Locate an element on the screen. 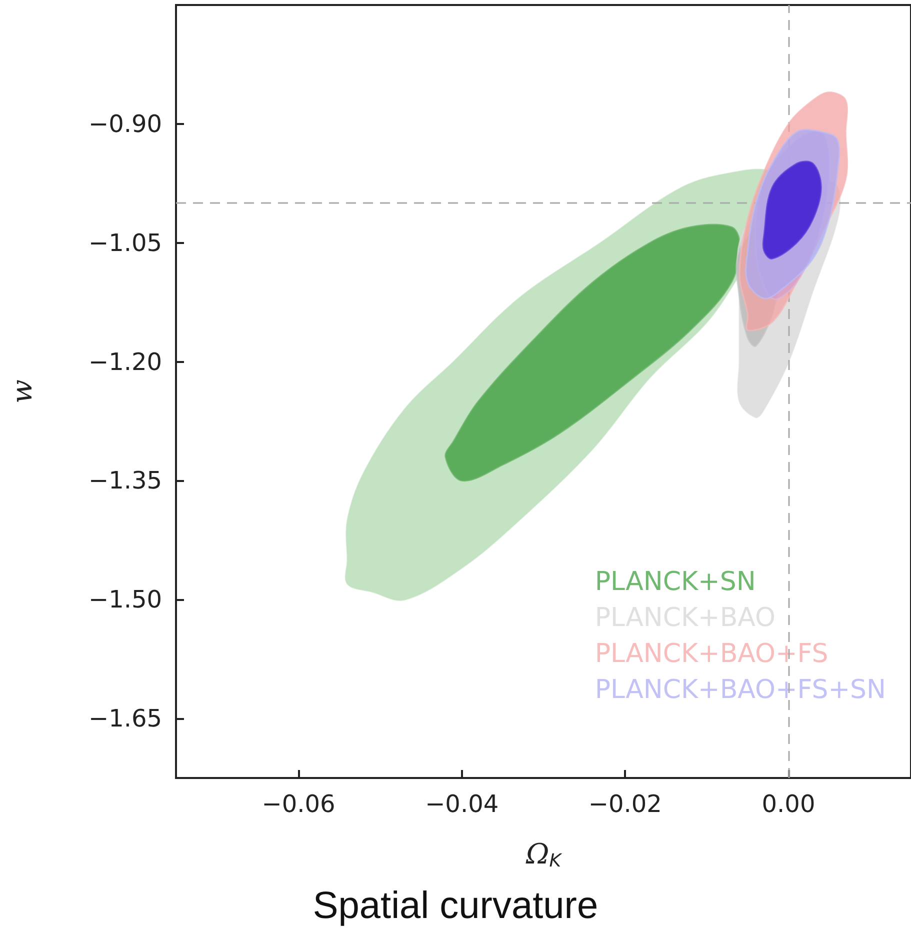 The height and width of the screenshot is (933, 911). y-axis-title: w is located at coordinates (22, 391).